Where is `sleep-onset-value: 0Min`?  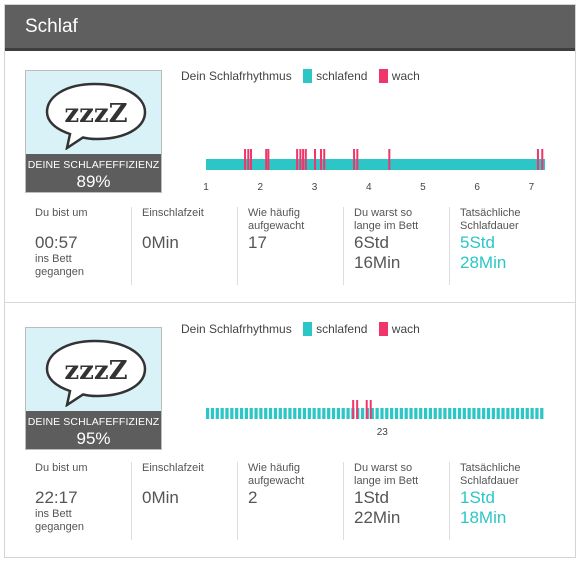
sleep-onset-value: 0Min is located at coordinates (160, 497).